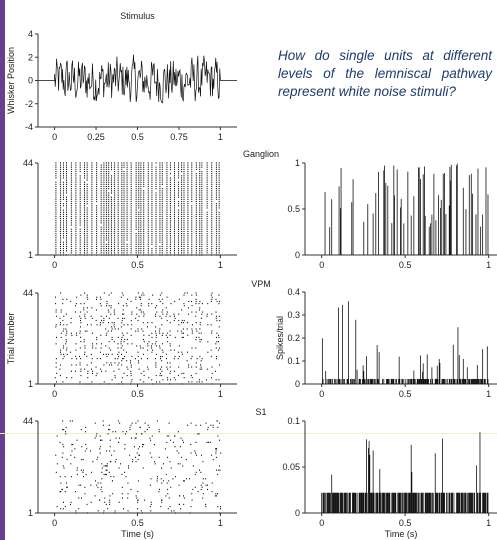  Describe the element at coordinates (248, 433) in the screenshot. I see `highlight-line` at that location.